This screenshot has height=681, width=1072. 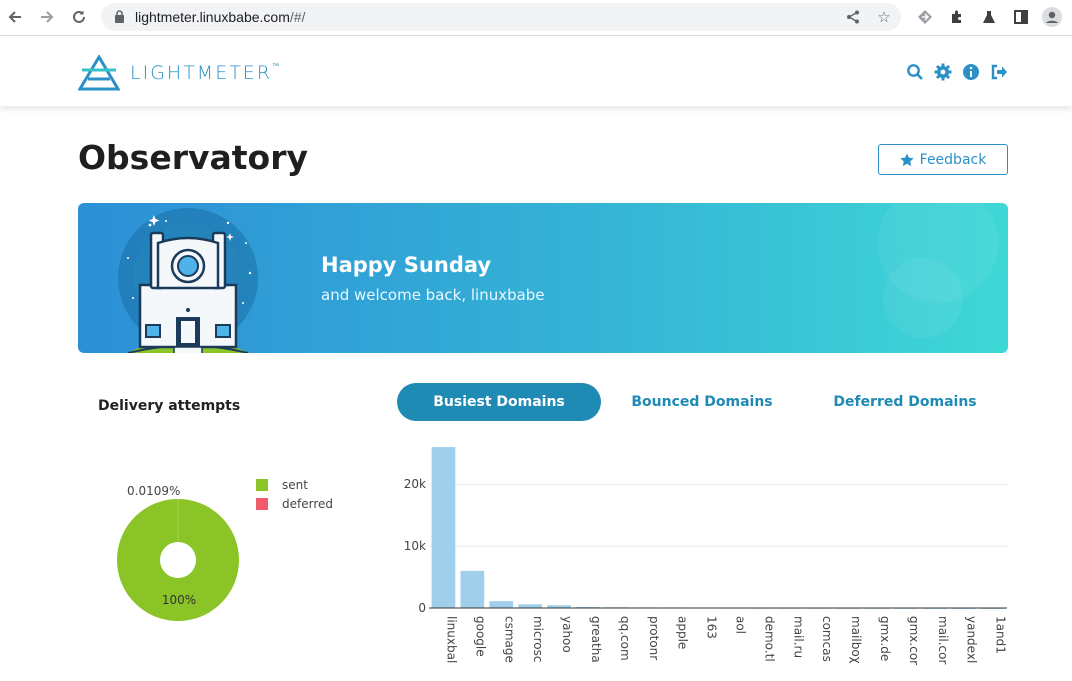 I want to click on legend-label-deferred: deferred, so click(x=307, y=504).